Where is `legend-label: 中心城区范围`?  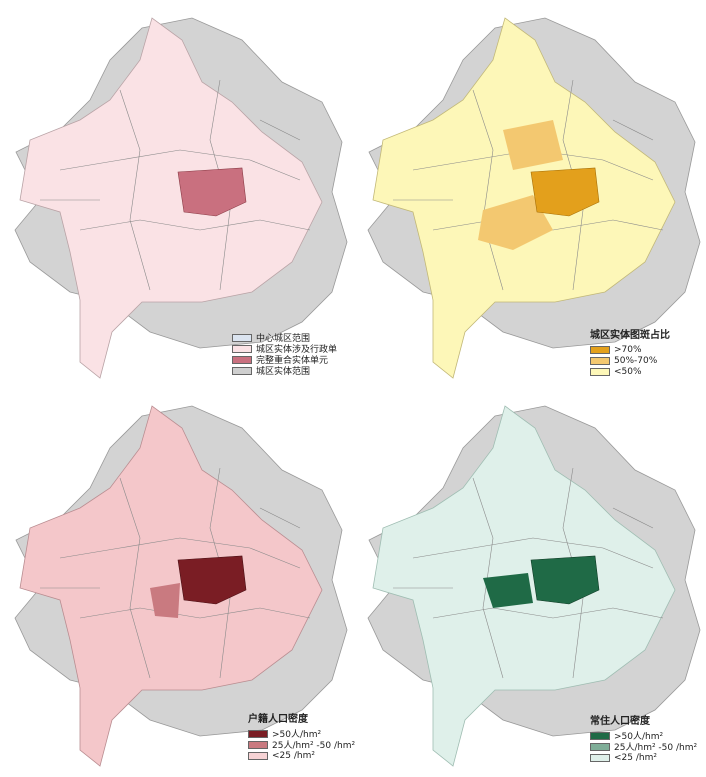
legend-label: 中心城区范围 is located at coordinates (283, 339).